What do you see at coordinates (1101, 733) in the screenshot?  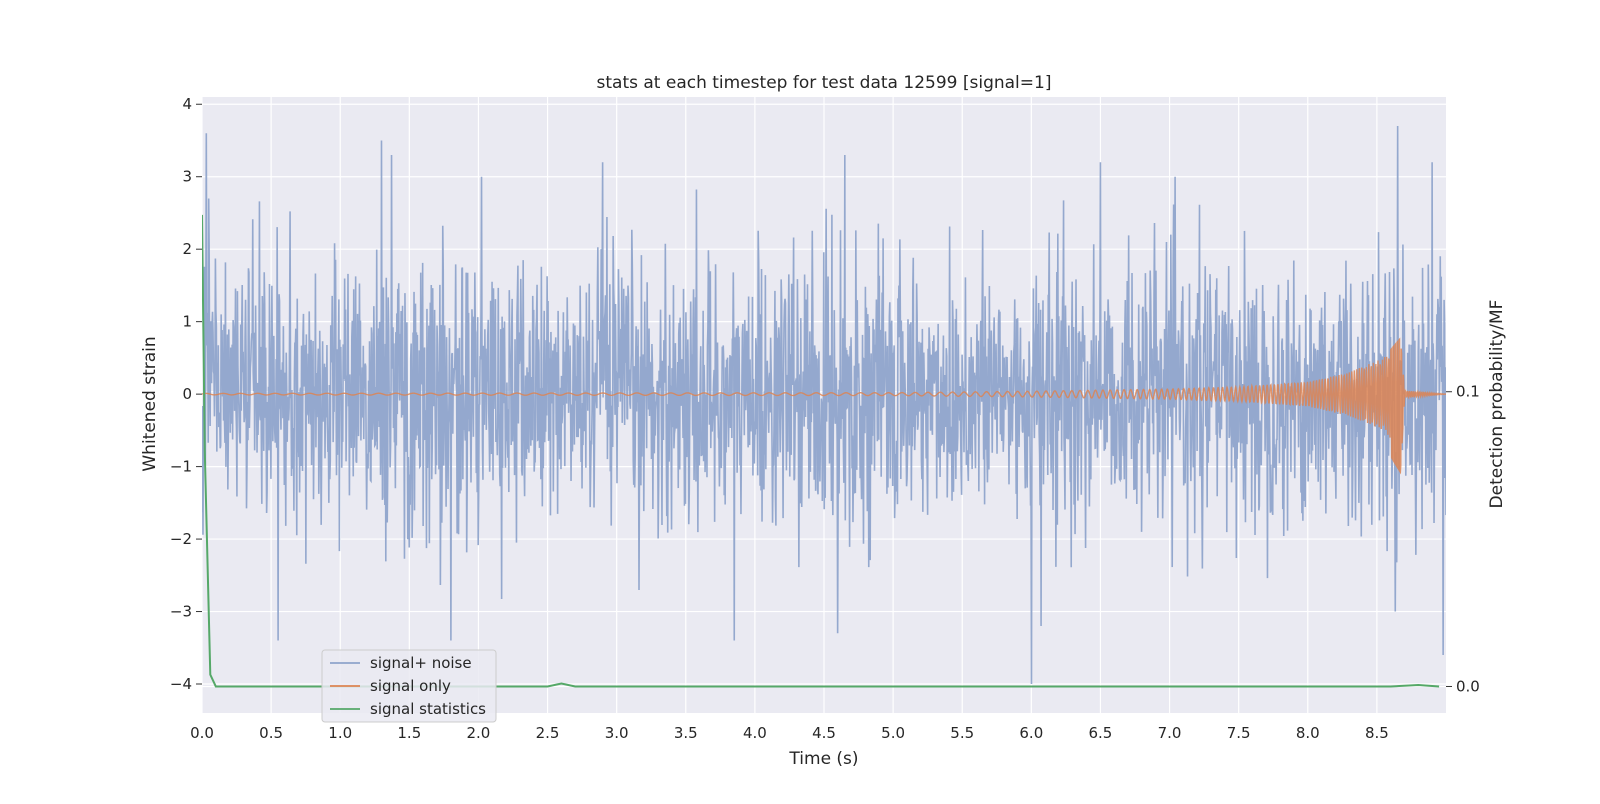 I see `x-tick-label: 6.5` at bounding box center [1101, 733].